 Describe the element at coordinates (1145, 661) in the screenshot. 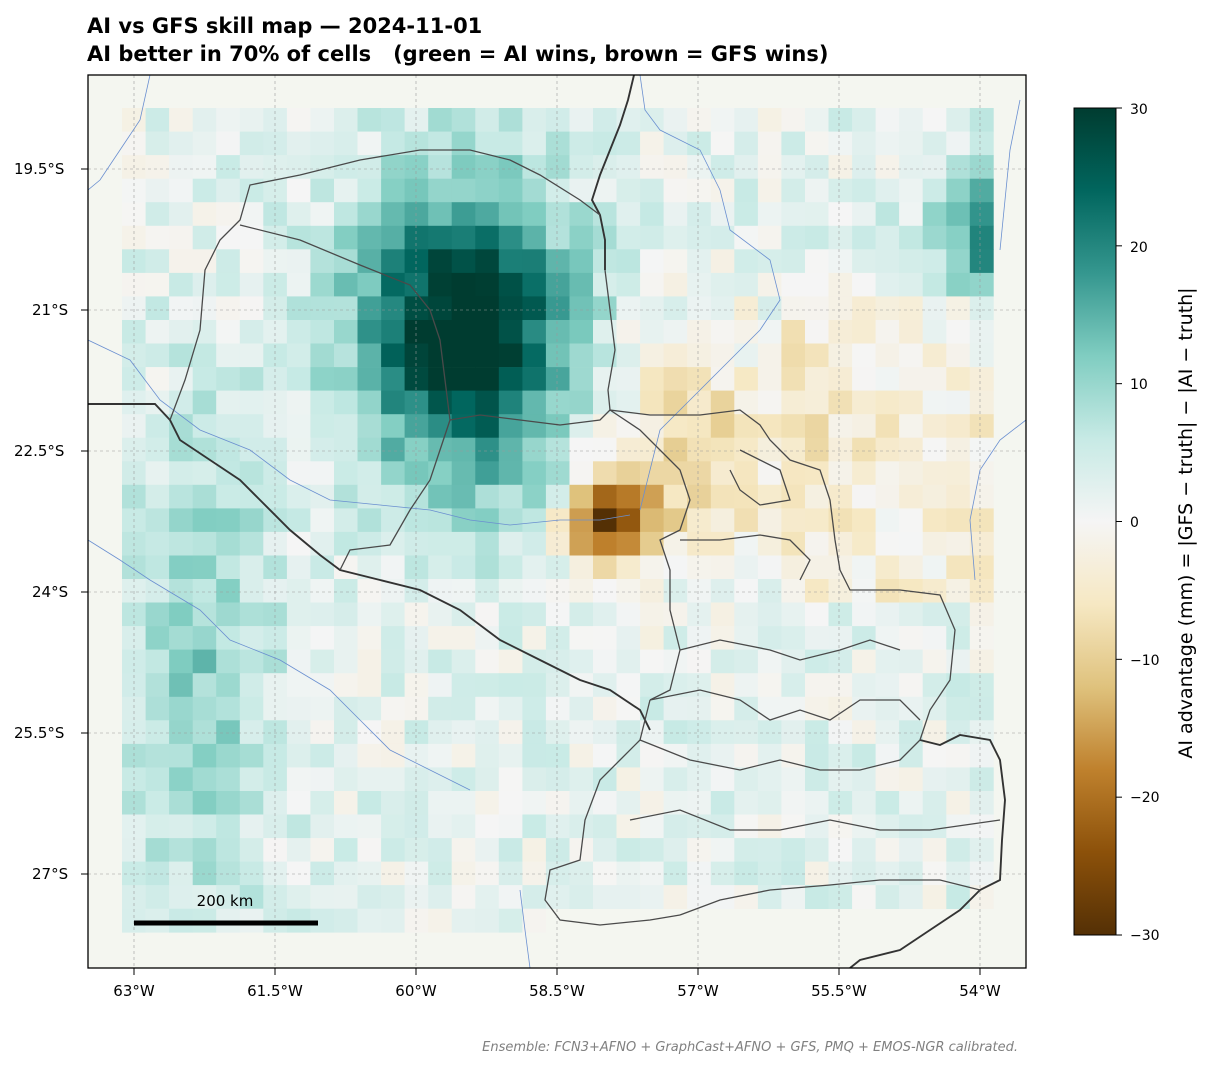

I see `colorbar-tick-label: −10` at that location.